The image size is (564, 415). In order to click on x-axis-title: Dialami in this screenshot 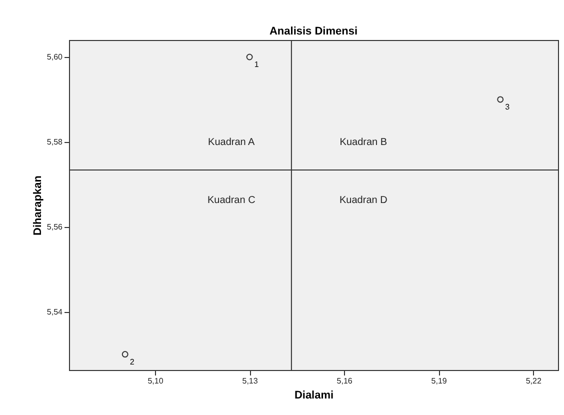, I will do `click(314, 396)`.